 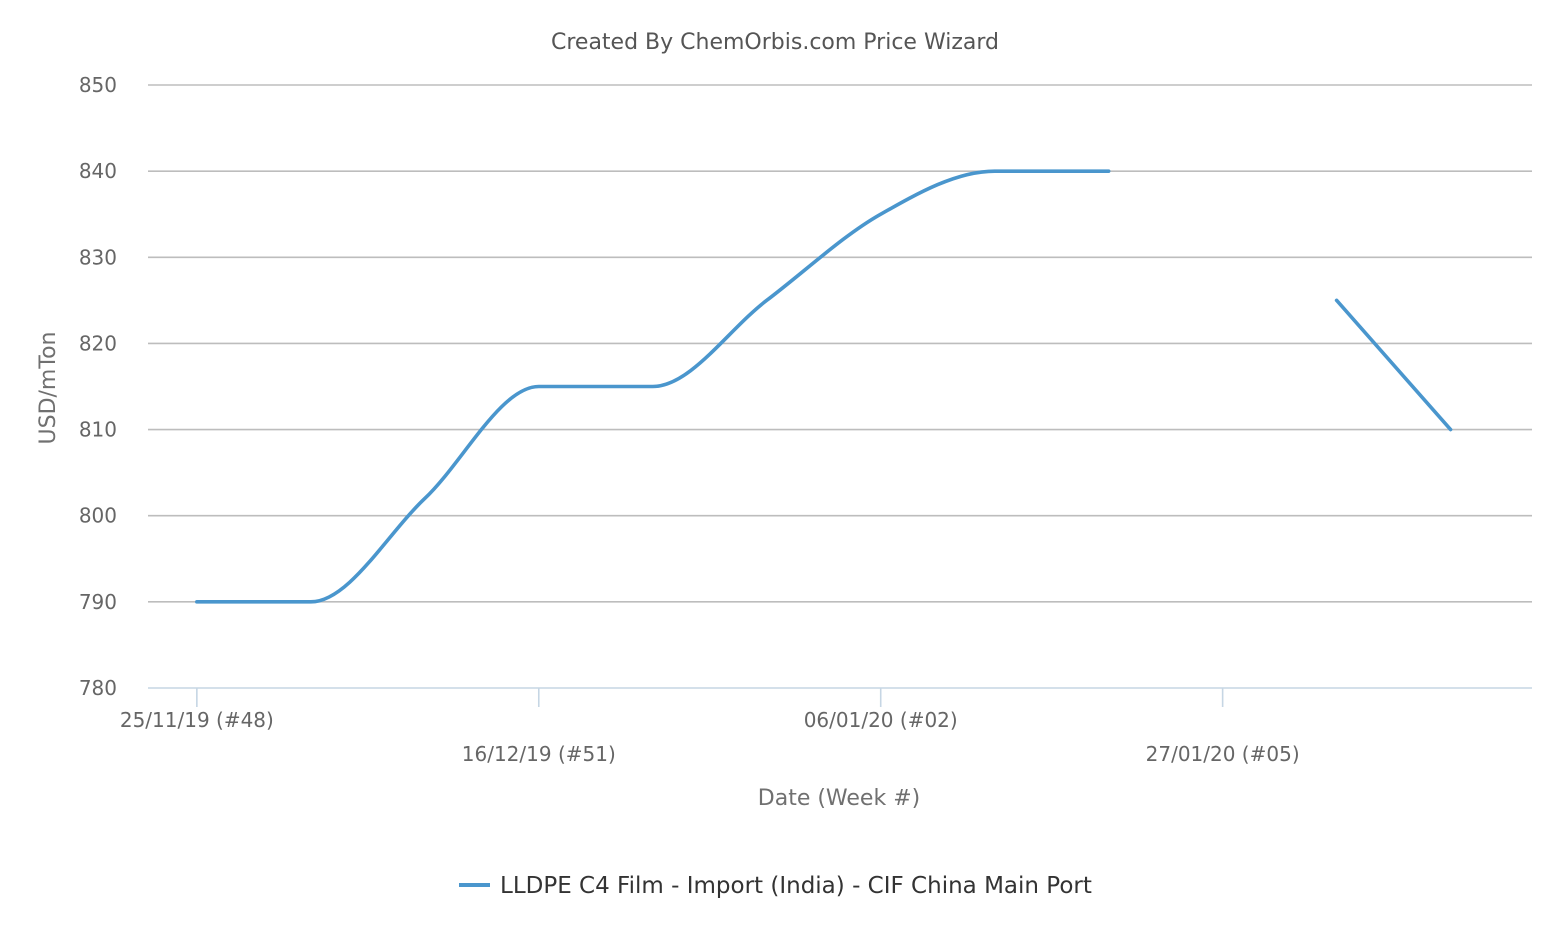 What do you see at coordinates (775, 42) in the screenshot?
I see `chart-title: Created By ChemOrbis.com Price Wizard` at bounding box center [775, 42].